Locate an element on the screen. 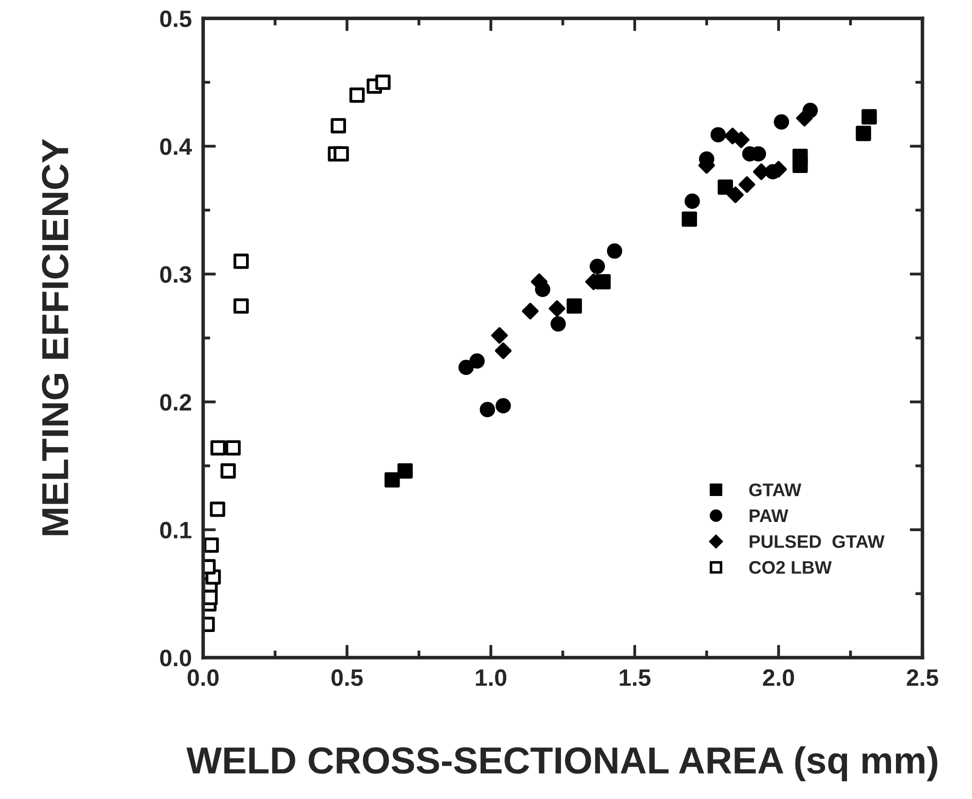 This screenshot has width=972, height=799. x-tick-label: 0.0 is located at coordinates (203, 677).